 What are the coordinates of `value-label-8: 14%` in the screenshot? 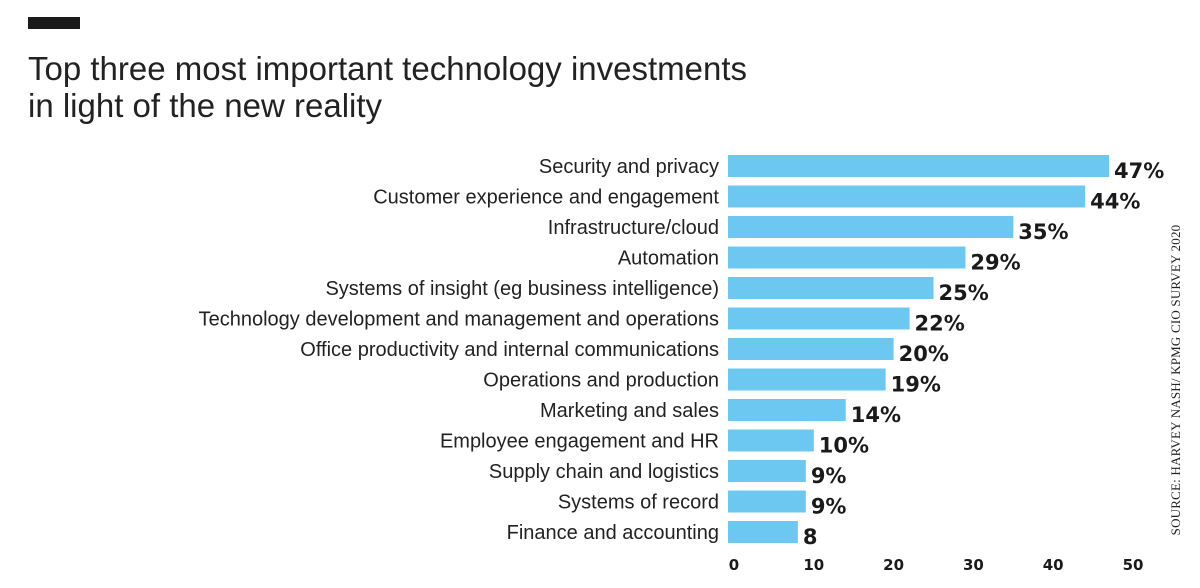 It's located at (876, 415).